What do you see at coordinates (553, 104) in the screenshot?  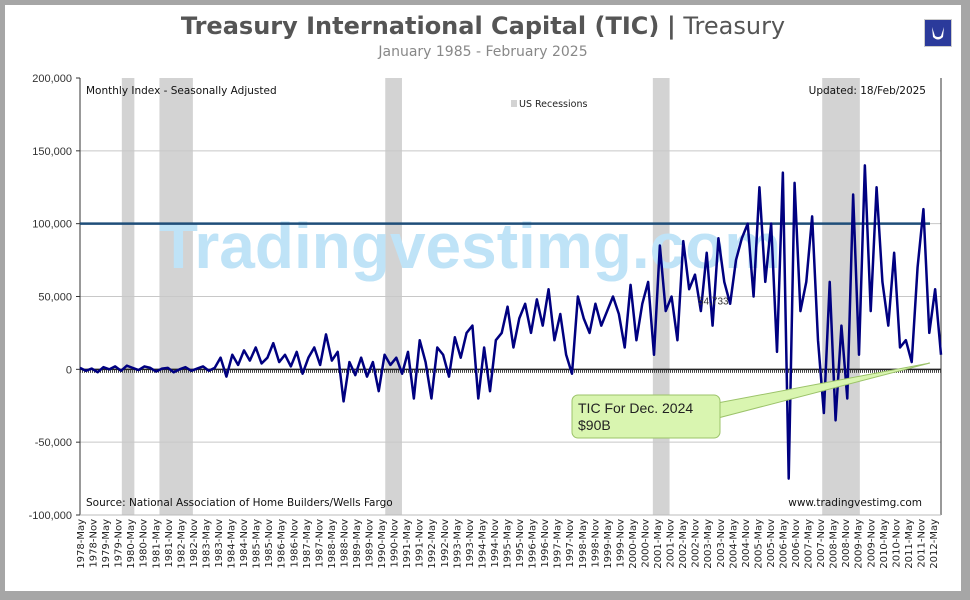 I see `legend-label: US Recessions` at bounding box center [553, 104].